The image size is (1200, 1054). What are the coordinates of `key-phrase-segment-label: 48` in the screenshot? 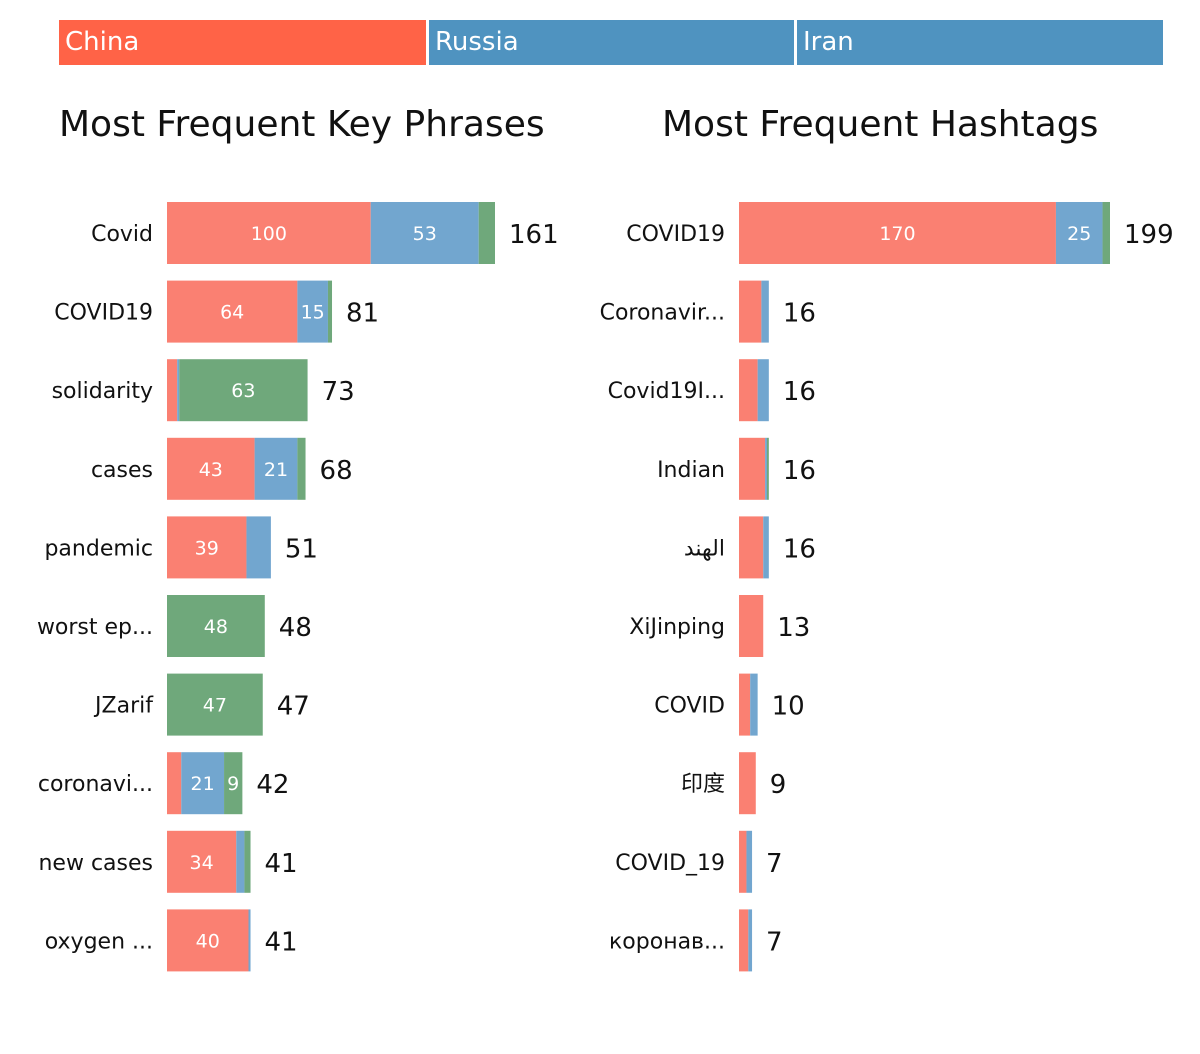 It's located at (216, 627).